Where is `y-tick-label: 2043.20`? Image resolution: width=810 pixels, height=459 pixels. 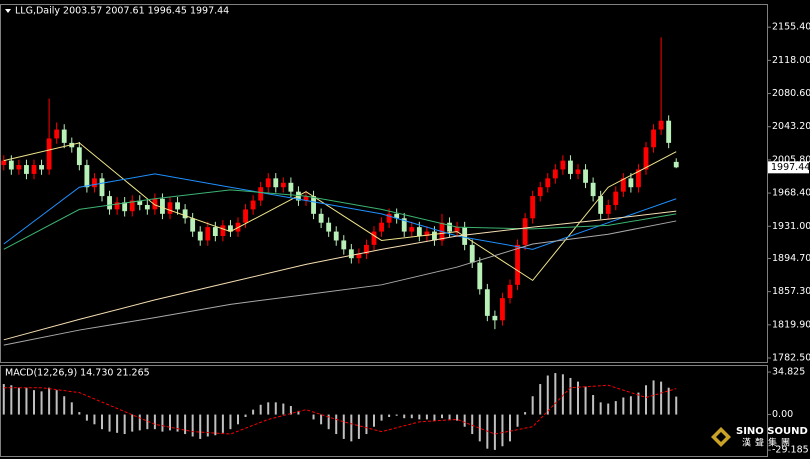
y-tick-label: 2043.20 is located at coordinates (791, 126).